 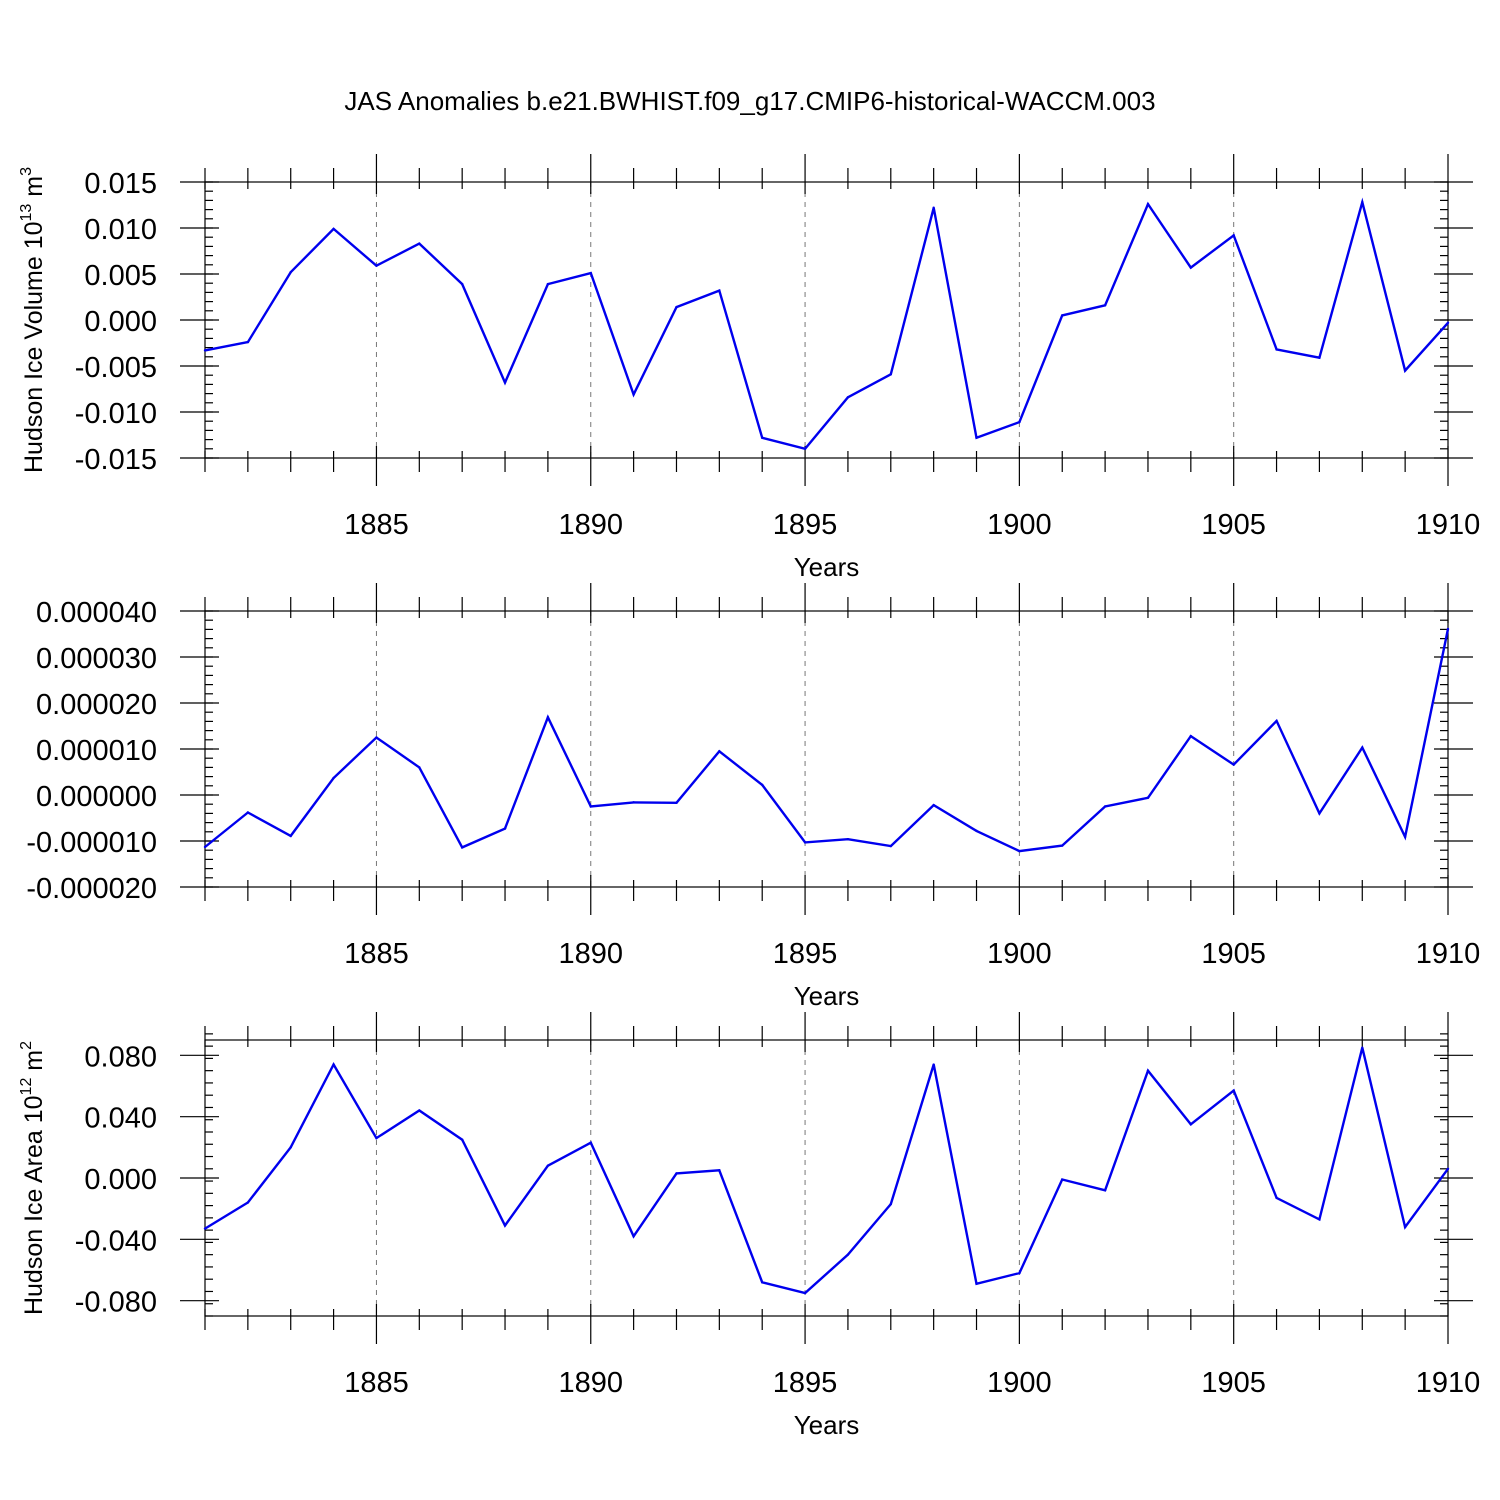 I want to click on x-tick-label: 1900, so click(x=1019, y=1383).